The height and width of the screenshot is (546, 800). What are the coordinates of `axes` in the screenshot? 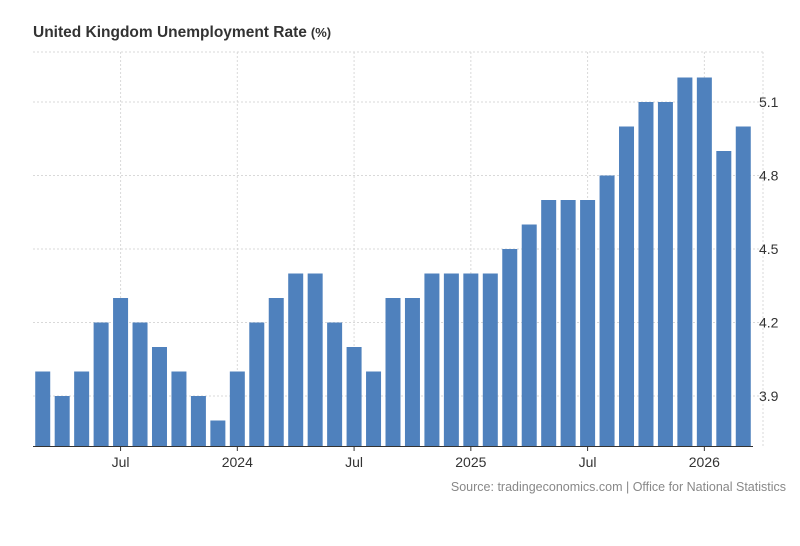 It's located at (393, 448).